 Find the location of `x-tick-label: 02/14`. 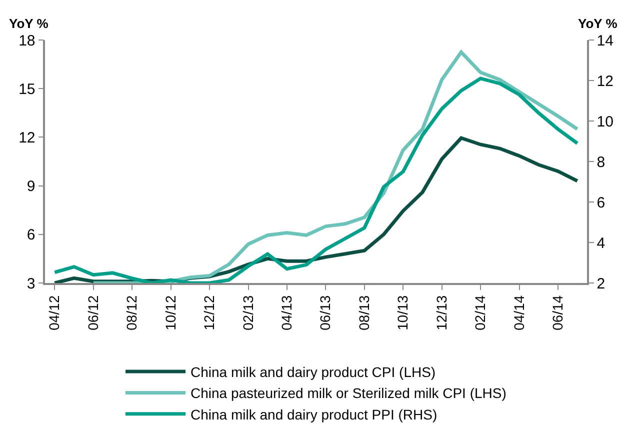

x-tick-label: 02/14 is located at coordinates (480, 312).